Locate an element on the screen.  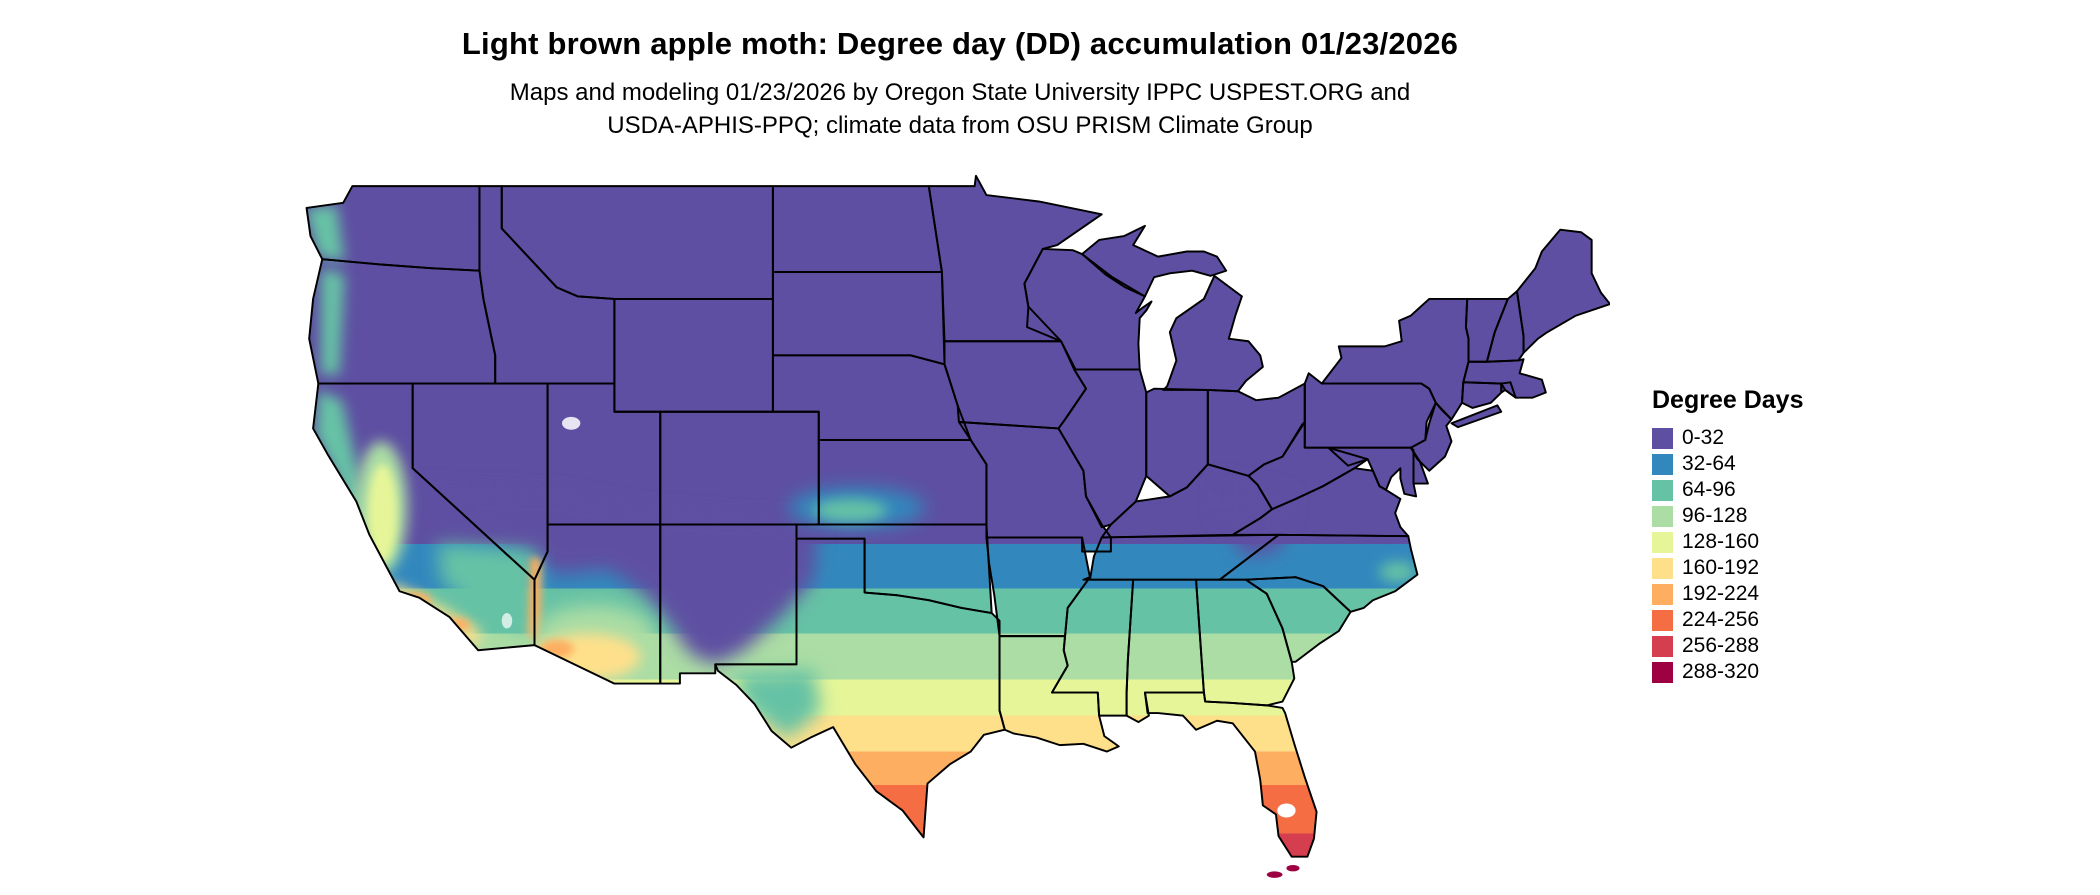
overlay-arkansas-valley-teal is located at coordinates (850, 510).